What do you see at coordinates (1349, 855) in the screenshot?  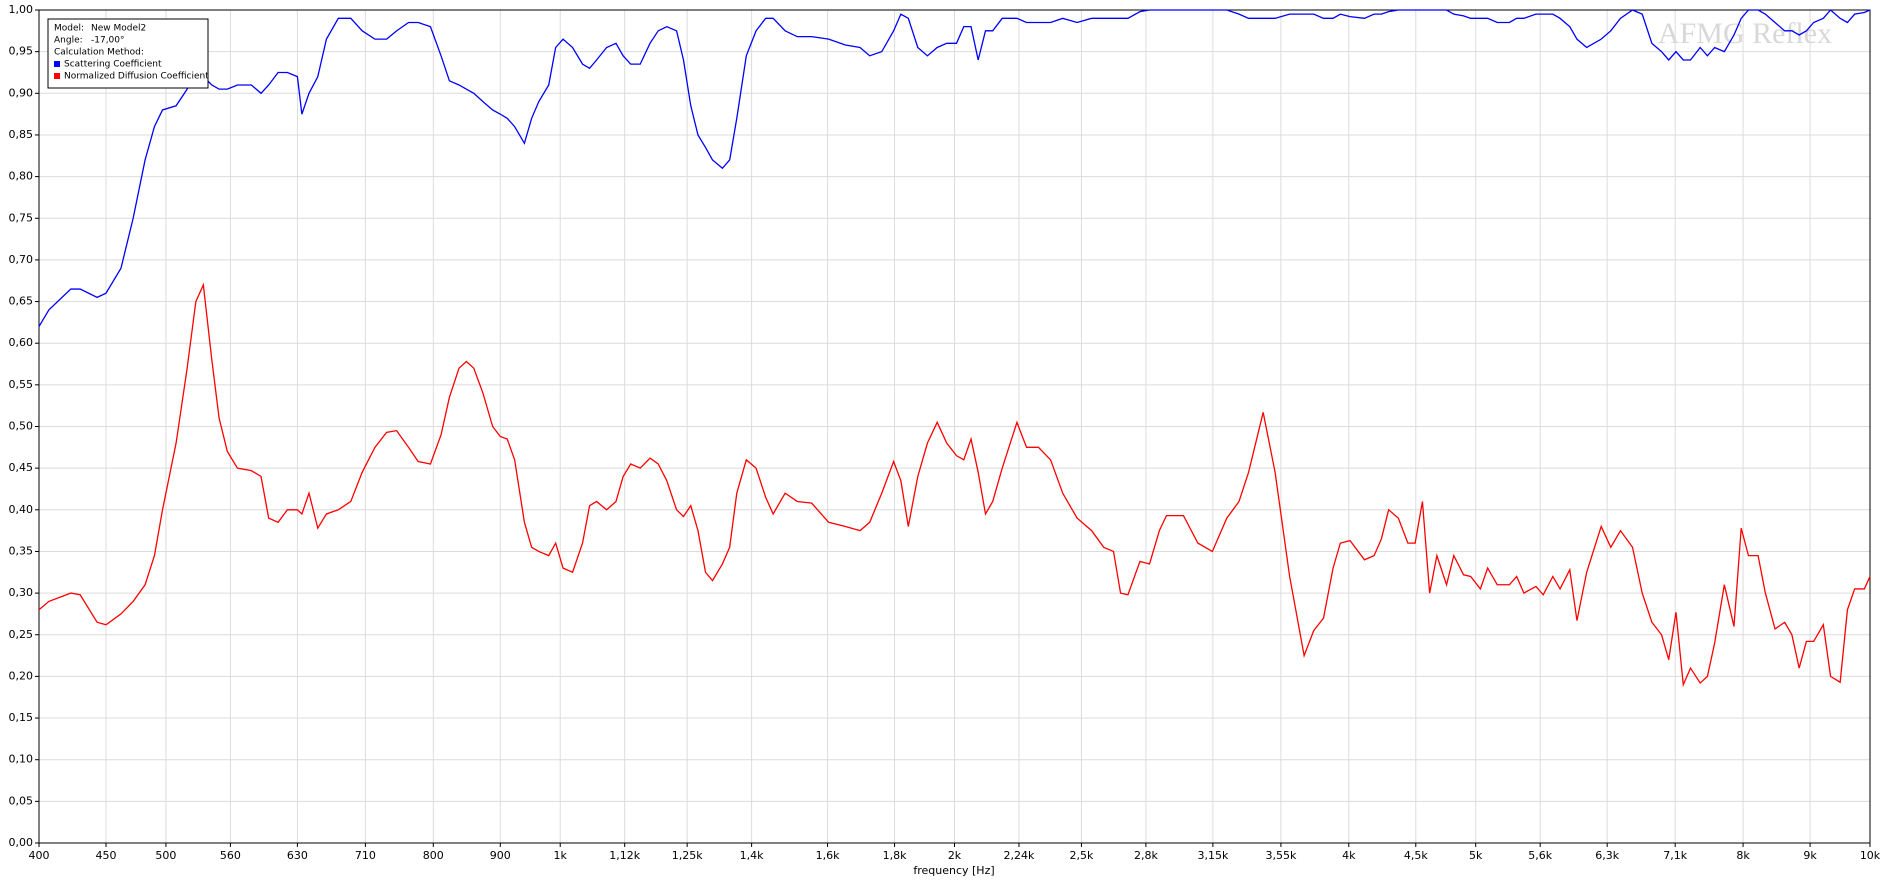 I see `x-tick-label: 4k` at bounding box center [1349, 855].